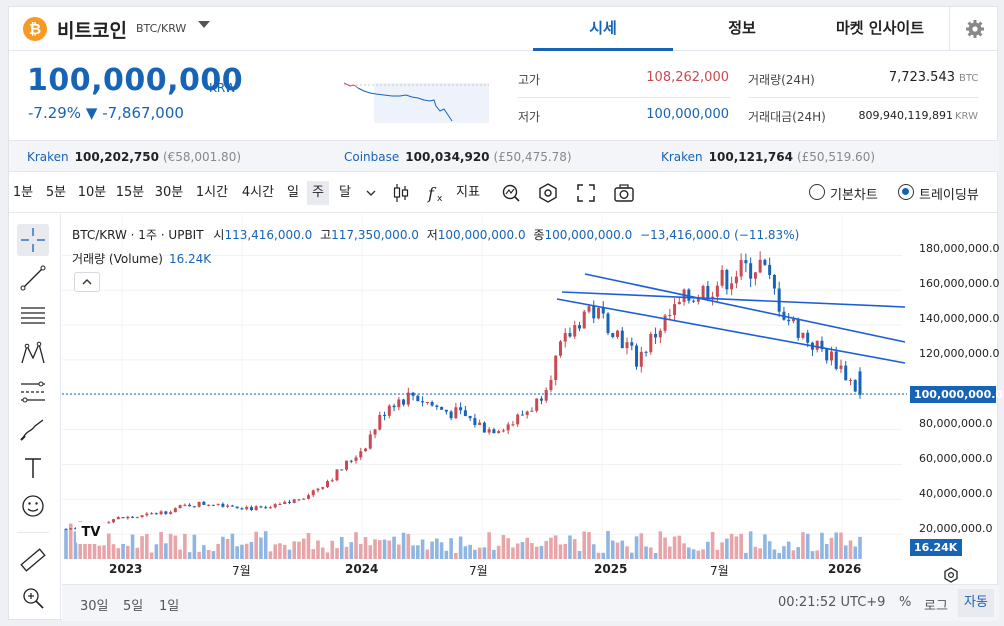  What do you see at coordinates (33, 560) in the screenshot?
I see `measure-tool` at bounding box center [33, 560].